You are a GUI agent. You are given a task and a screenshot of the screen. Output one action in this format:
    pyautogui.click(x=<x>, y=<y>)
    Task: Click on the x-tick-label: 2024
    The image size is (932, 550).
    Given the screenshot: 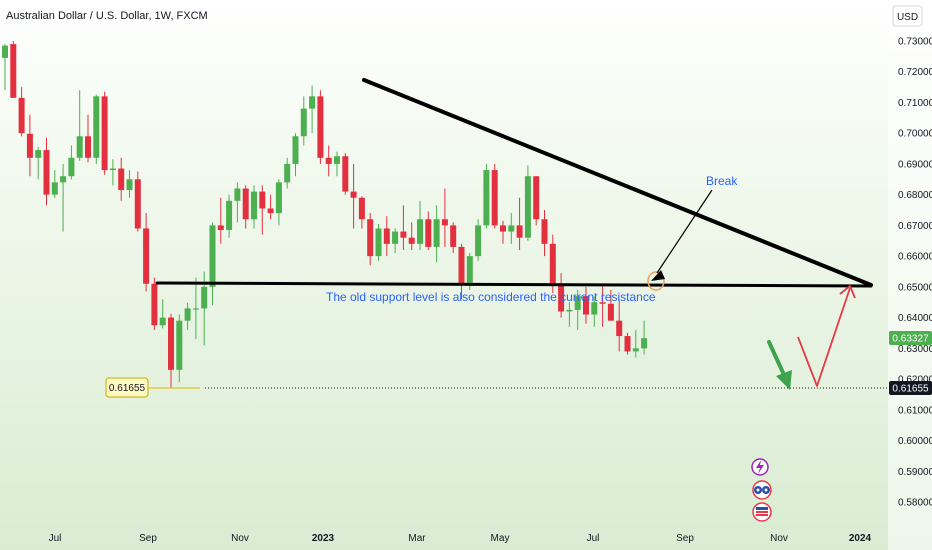 What is the action you would take?
    pyautogui.click(x=860, y=538)
    